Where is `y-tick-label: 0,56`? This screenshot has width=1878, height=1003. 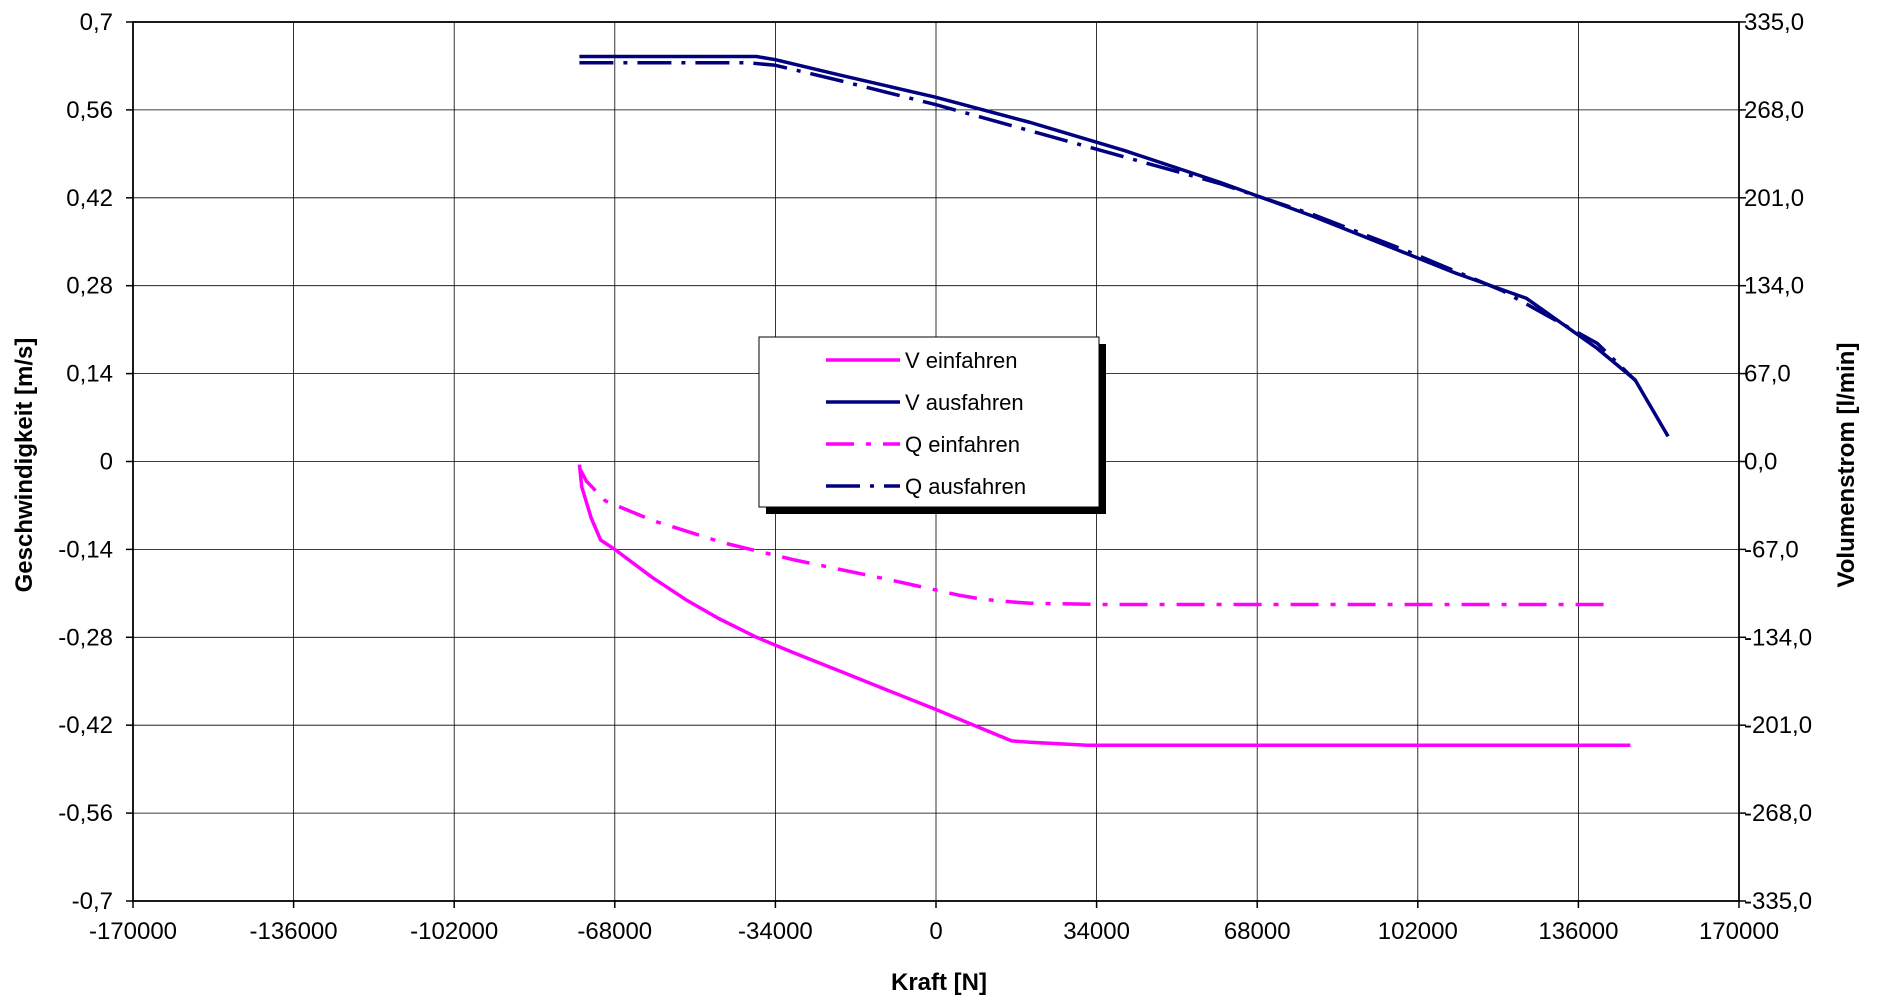 y-tick-label: 0,56 is located at coordinates (89, 110).